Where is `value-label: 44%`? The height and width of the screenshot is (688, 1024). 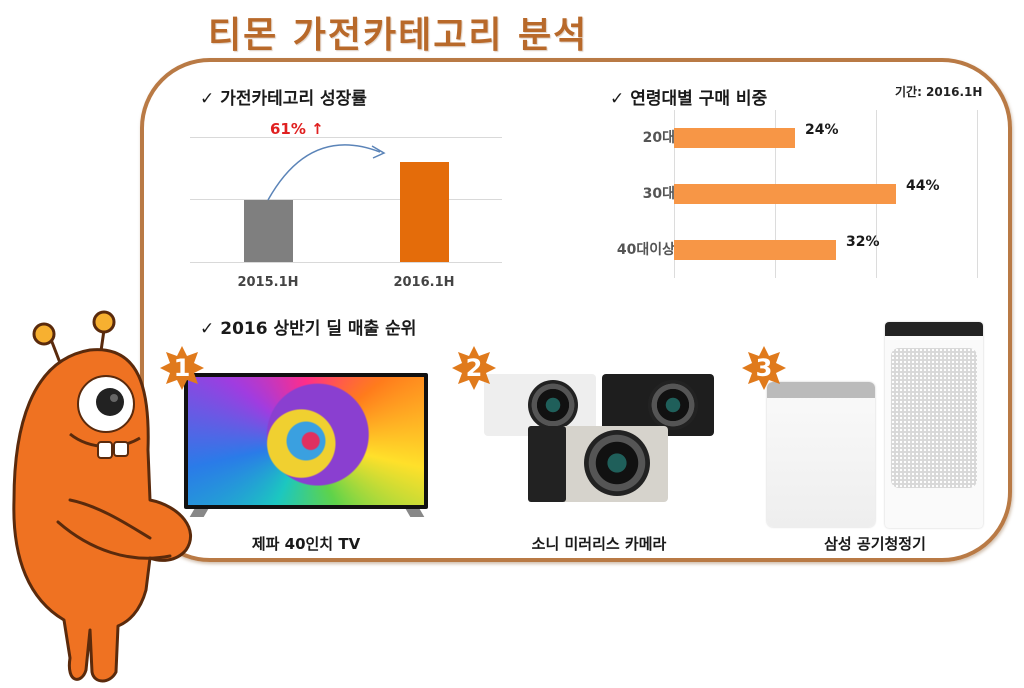
value-label: 44% is located at coordinates (923, 186).